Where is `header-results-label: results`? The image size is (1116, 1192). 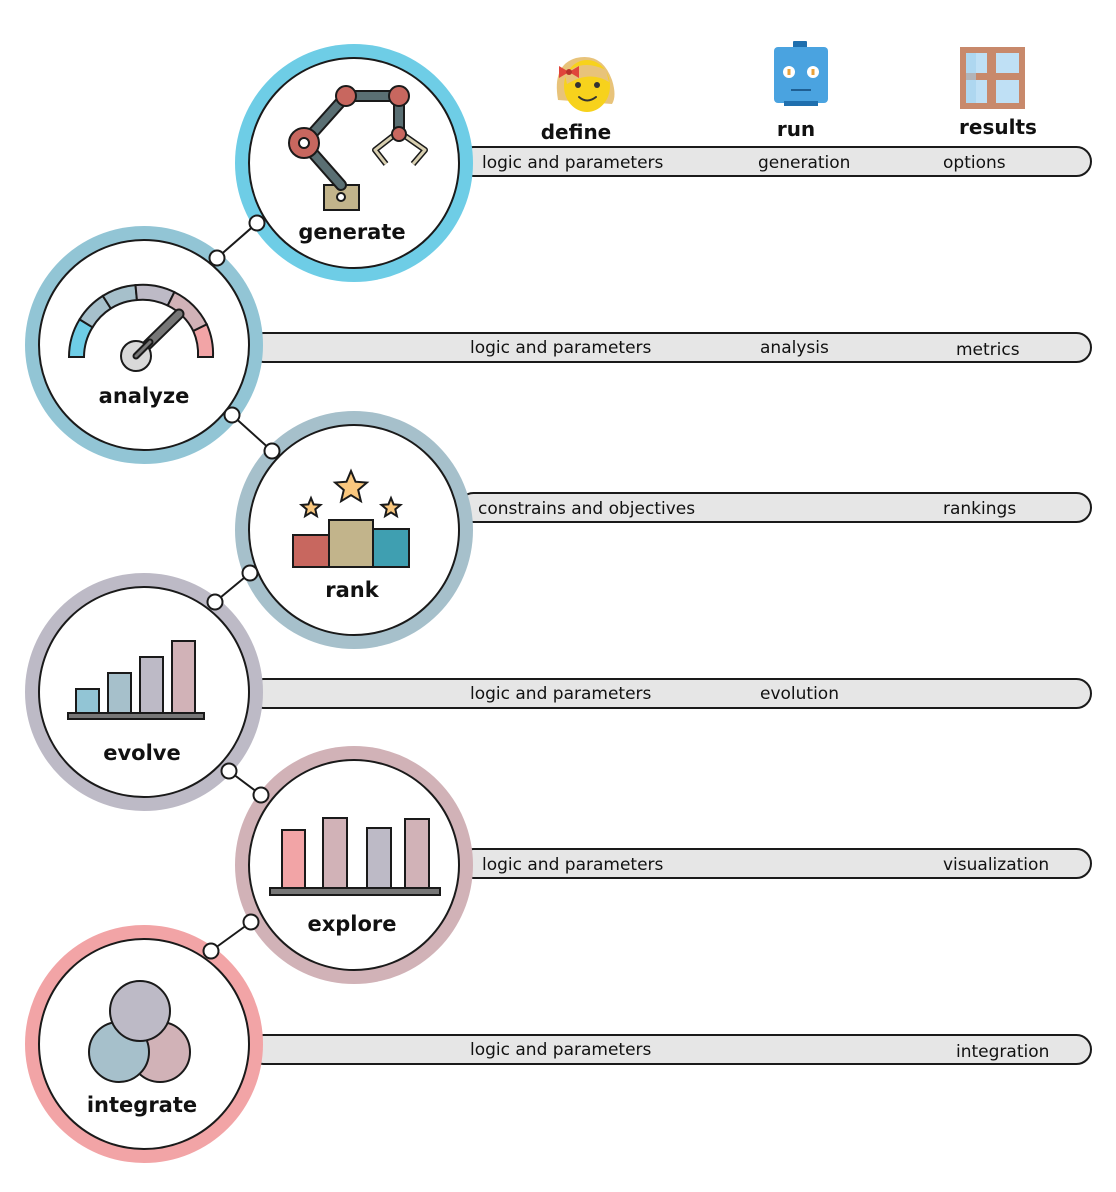 header-results-label: results is located at coordinates (998, 127).